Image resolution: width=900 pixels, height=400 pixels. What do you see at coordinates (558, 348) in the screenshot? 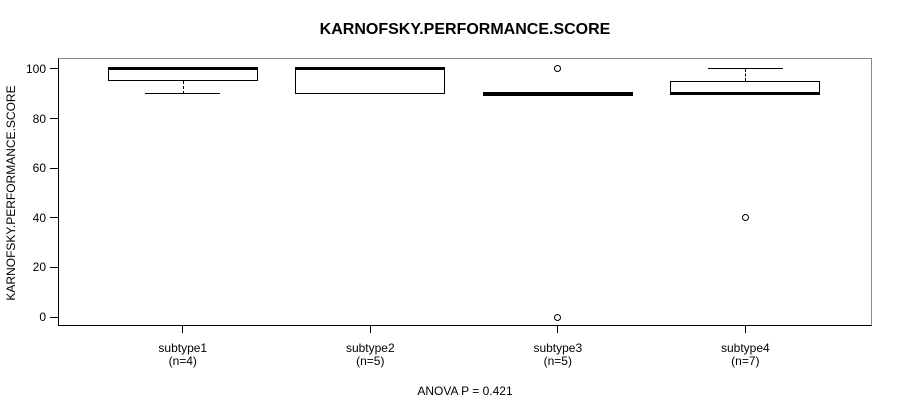
I see `x-axis-group-label: subtype3` at bounding box center [558, 348].